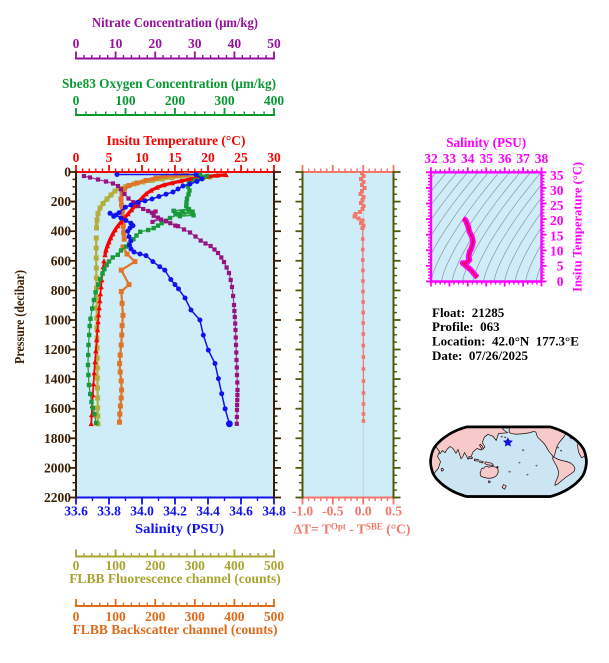  I want to click on svg-text: 1600, so click(57, 408).